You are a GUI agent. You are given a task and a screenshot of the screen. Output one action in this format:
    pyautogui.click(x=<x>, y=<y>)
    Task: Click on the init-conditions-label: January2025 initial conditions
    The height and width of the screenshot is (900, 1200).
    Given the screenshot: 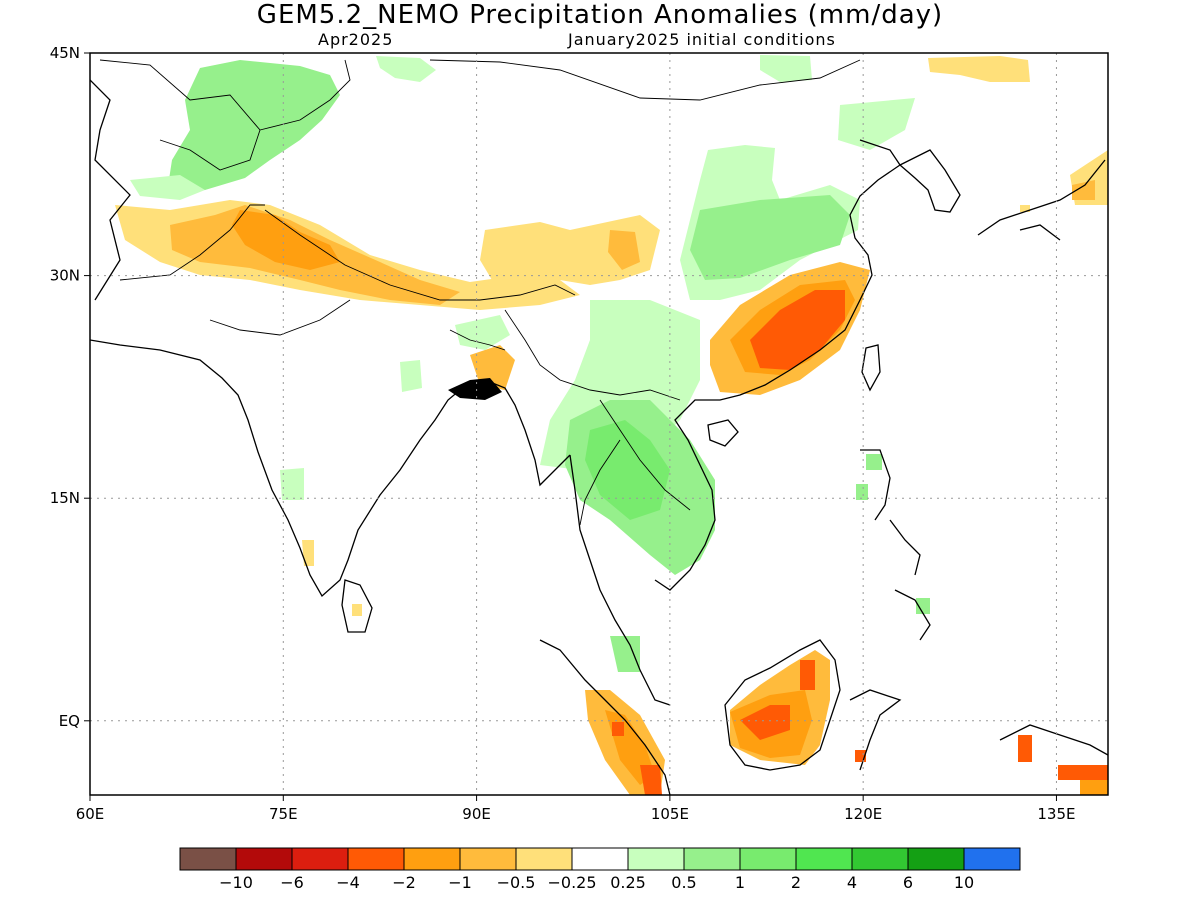 What is the action you would take?
    pyautogui.click(x=702, y=39)
    